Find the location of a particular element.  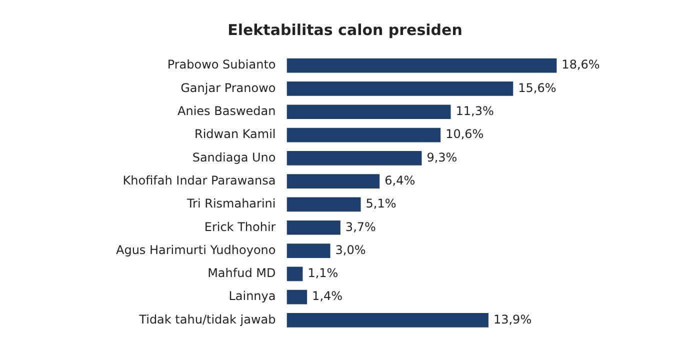

data-label: 1,1% is located at coordinates (323, 273).